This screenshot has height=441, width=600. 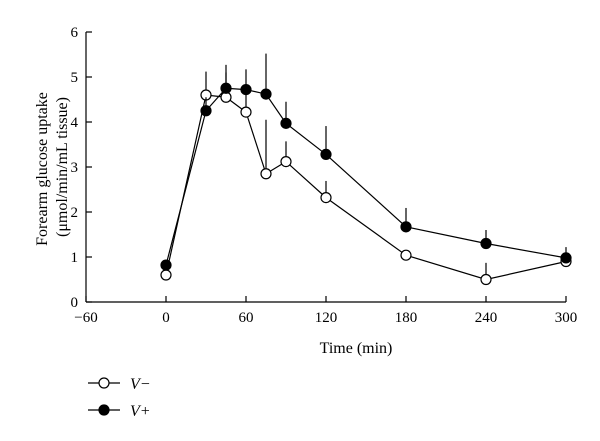 I want to click on x-tick-label: 180, so click(x=406, y=318).